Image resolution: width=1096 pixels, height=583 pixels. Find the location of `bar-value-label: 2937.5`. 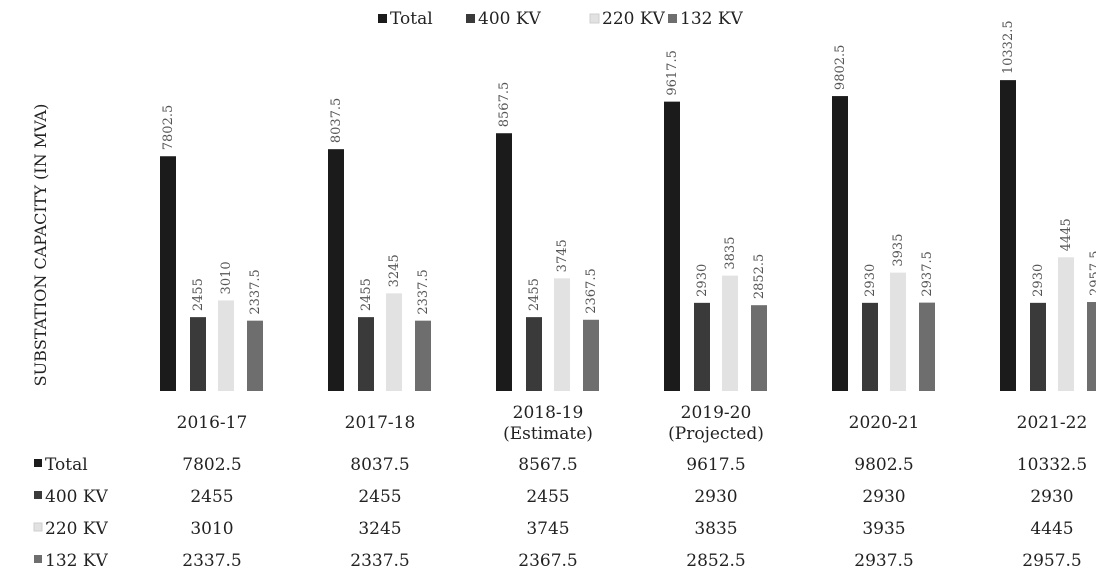

bar-value-label: 2937.5 is located at coordinates (927, 274).